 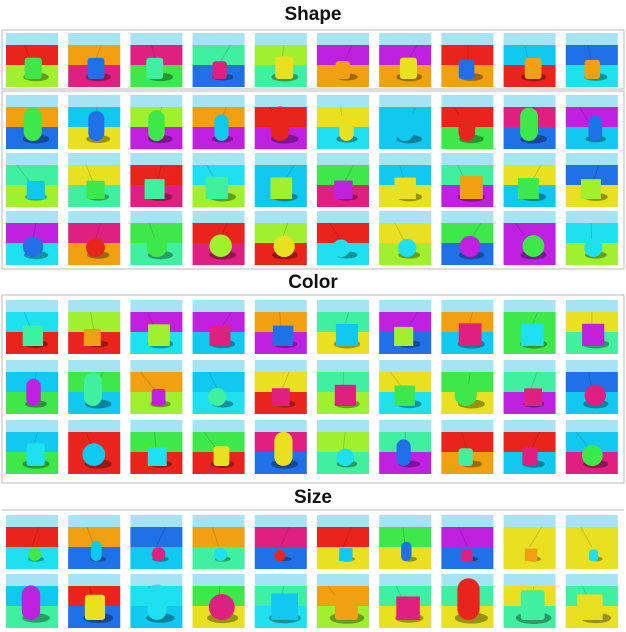 What do you see at coordinates (313, 282) in the screenshot?
I see `section-title: Color` at bounding box center [313, 282].